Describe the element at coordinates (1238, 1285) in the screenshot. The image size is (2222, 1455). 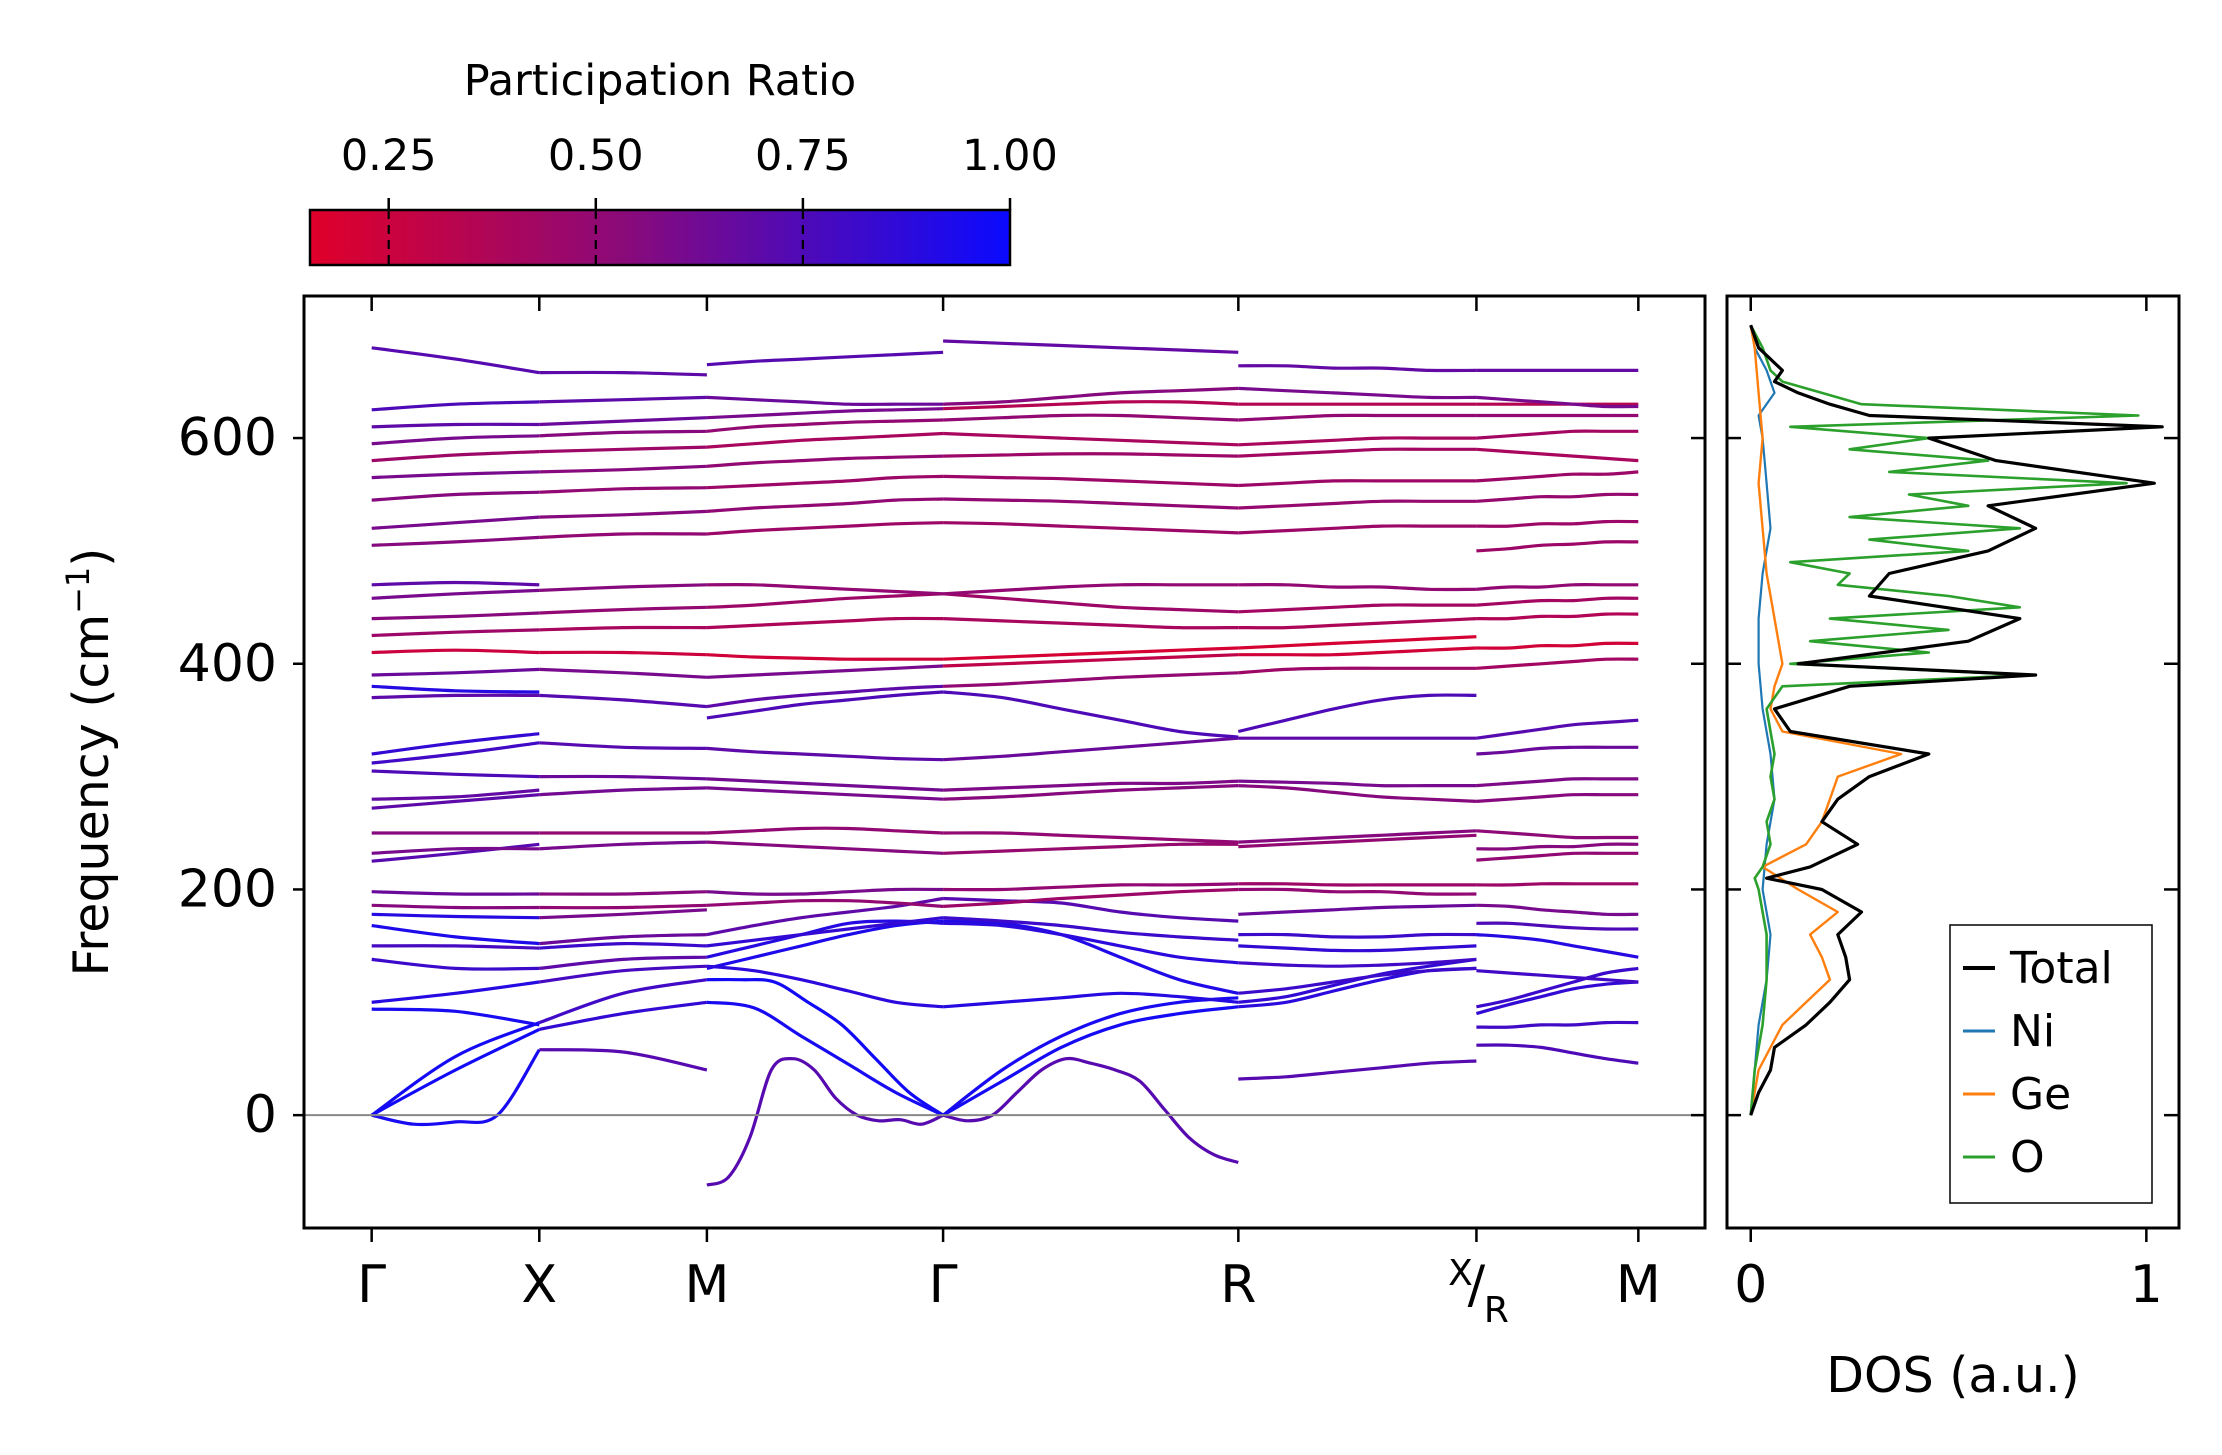
I see `x-label-r: R` at that location.